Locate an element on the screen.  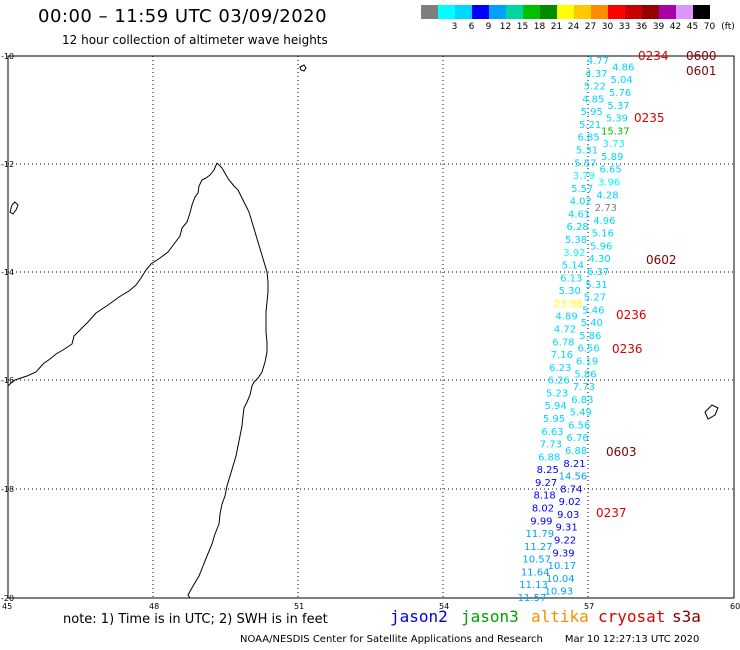
wave-height-value: 5.16 is located at coordinates (603, 234).